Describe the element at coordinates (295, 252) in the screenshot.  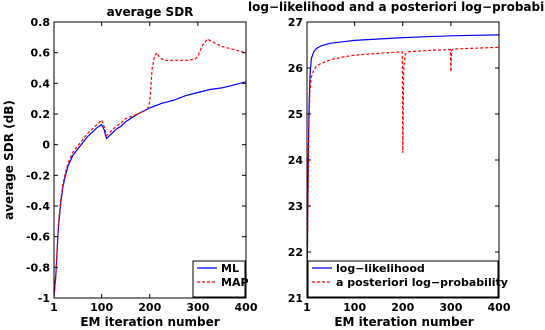
I see `y-tick-label: 22` at that location.